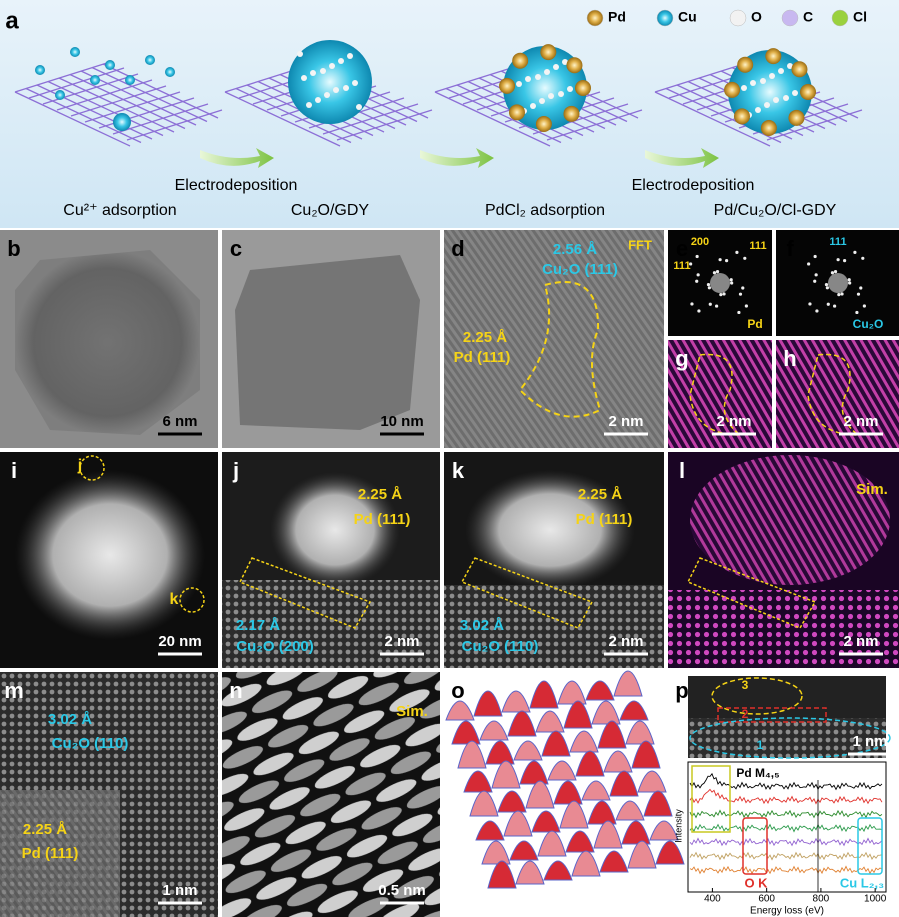 The image size is (899, 917). I want to click on outline, so click(834, 394).